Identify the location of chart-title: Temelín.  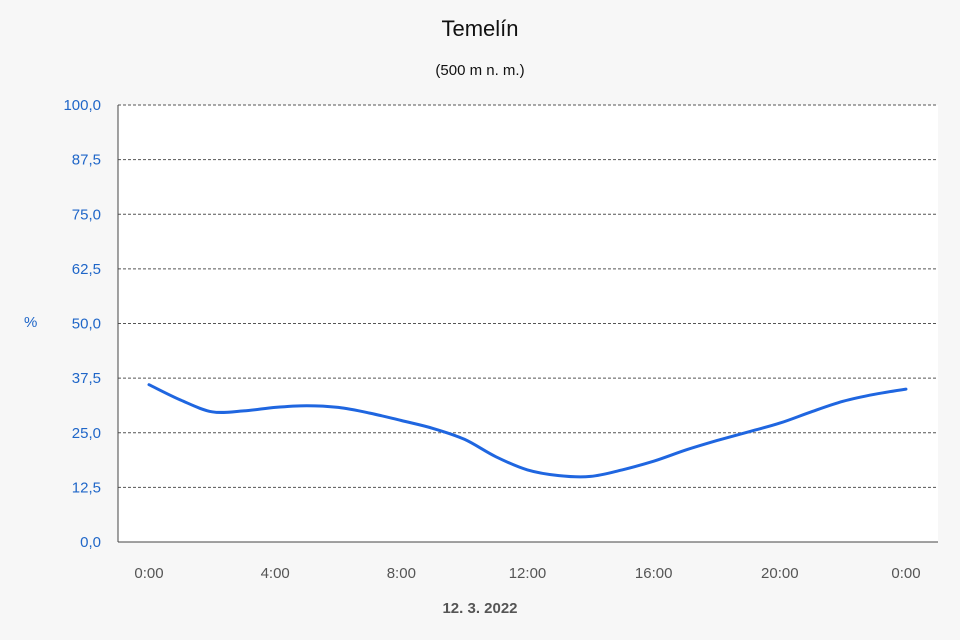
(480, 28).